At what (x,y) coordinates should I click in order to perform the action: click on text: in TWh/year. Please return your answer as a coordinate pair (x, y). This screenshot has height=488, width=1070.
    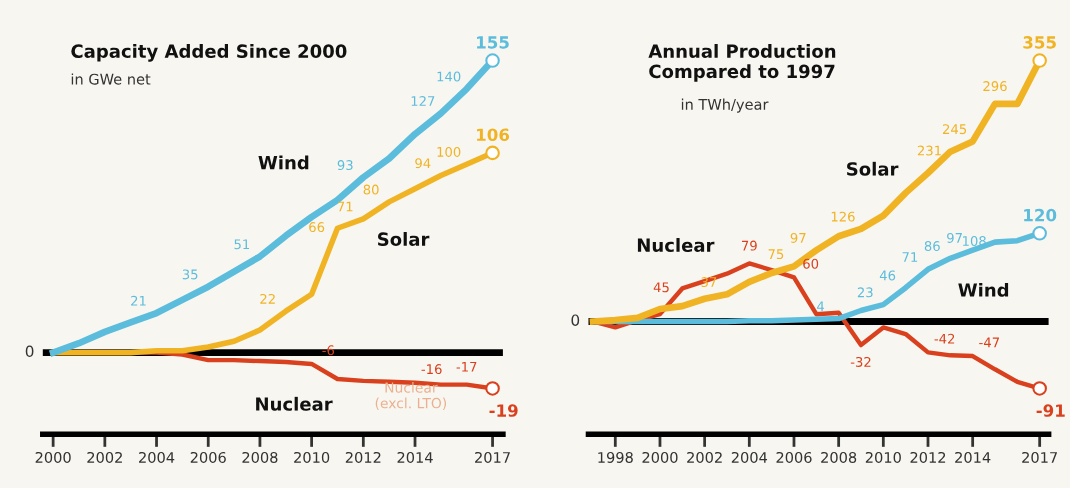
    Looking at the image, I should click on (725, 105).